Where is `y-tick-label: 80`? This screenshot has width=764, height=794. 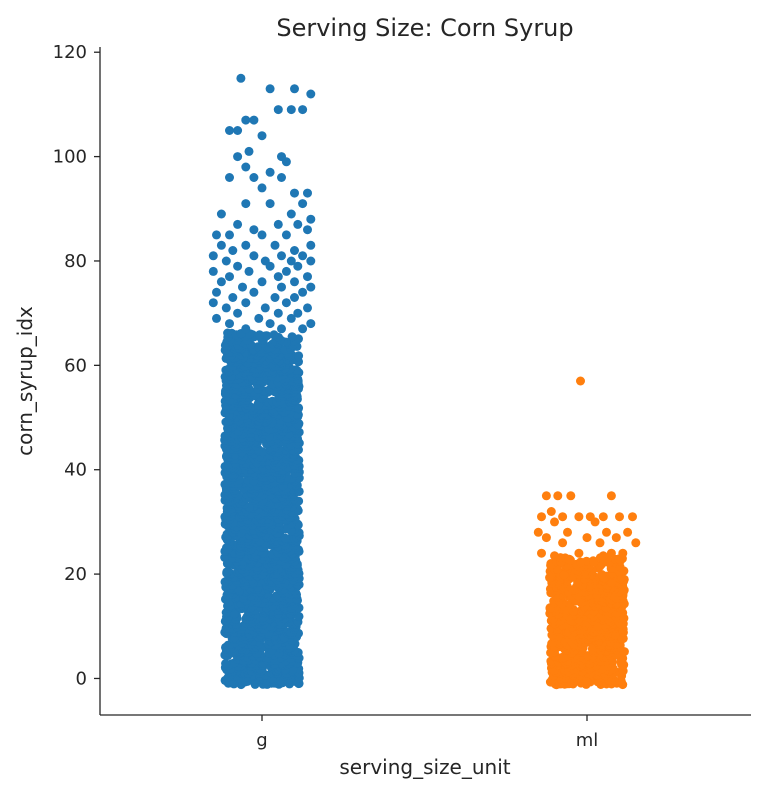 y-tick-label: 80 is located at coordinates (75, 261).